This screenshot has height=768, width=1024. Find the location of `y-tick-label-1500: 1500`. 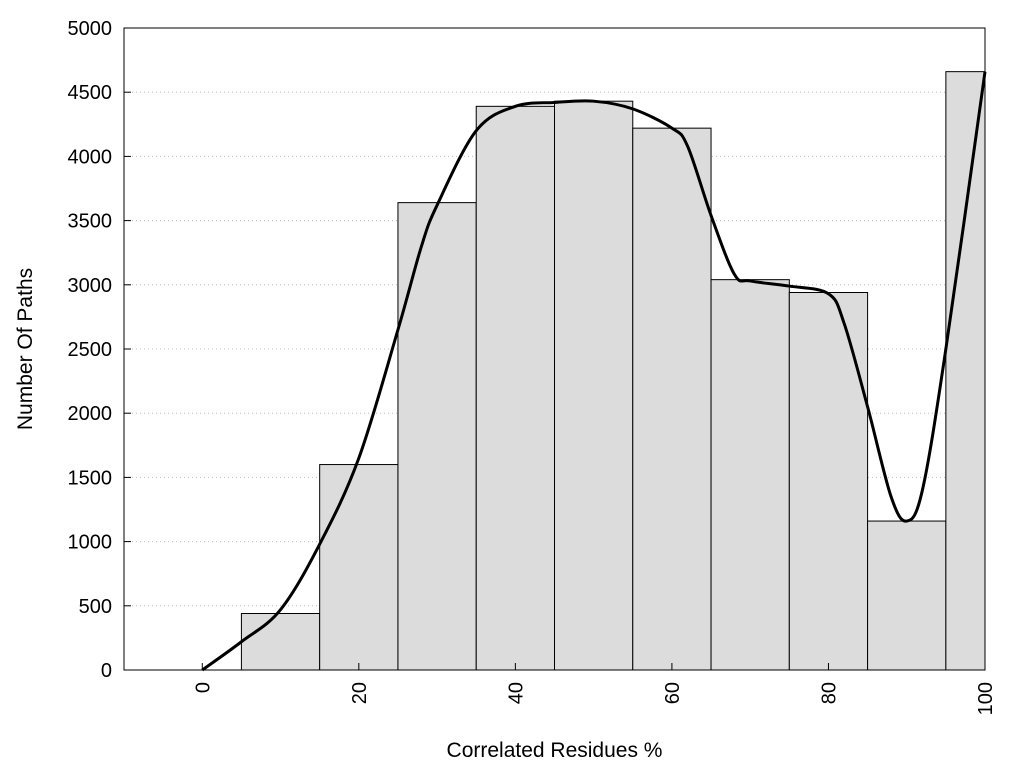

y-tick-label-1500: 1500 is located at coordinates (90, 478).